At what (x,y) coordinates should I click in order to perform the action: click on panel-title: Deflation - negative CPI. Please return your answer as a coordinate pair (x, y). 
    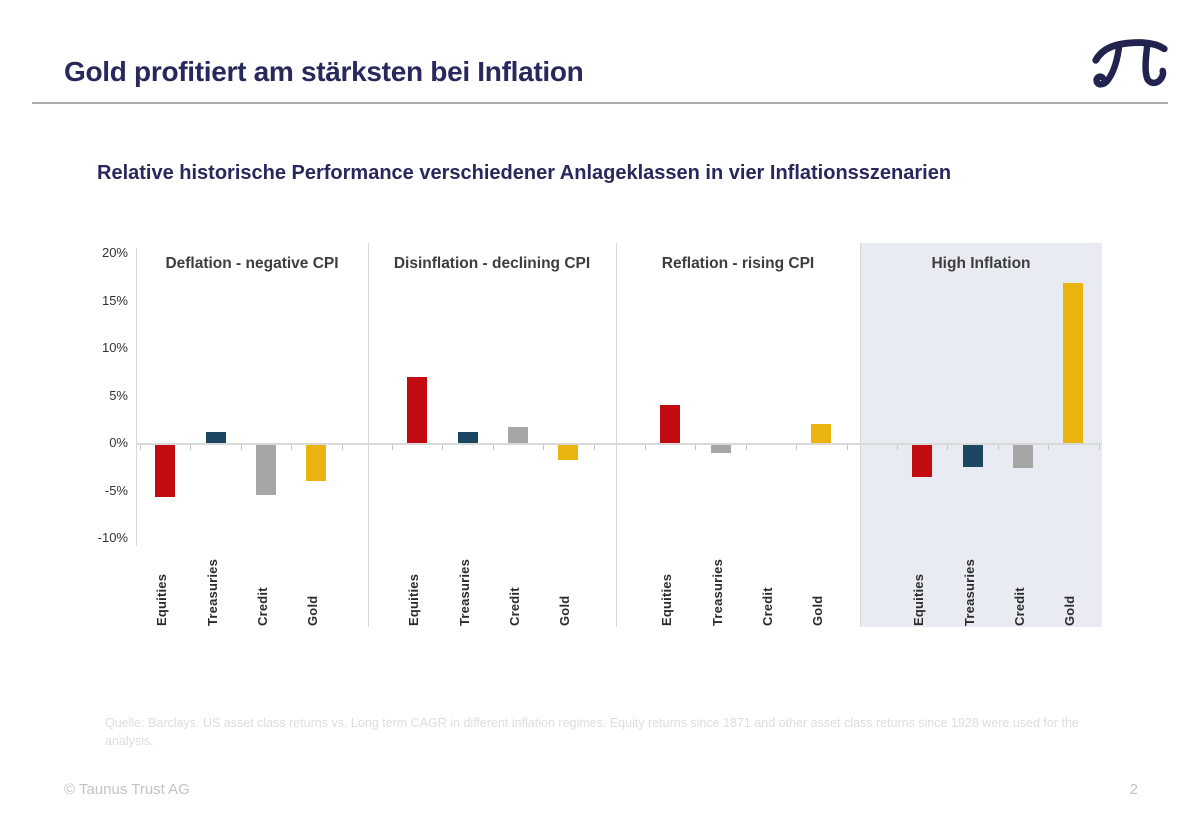
    Looking at the image, I should click on (252, 263).